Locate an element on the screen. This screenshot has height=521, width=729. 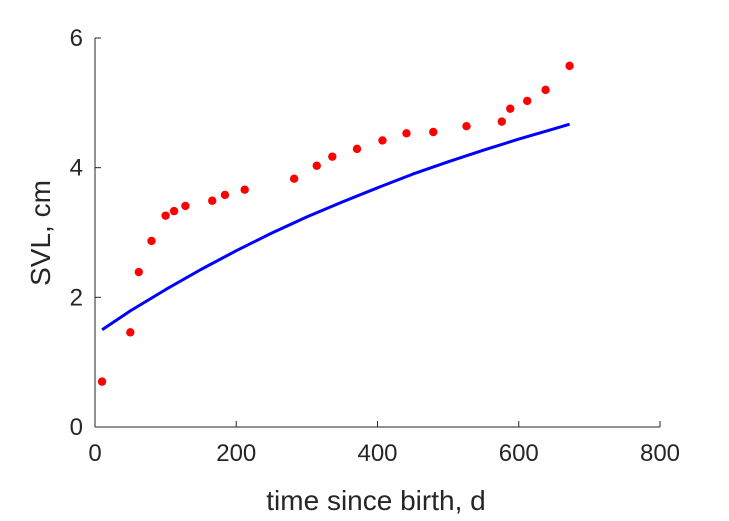
x-tick-label: 0 is located at coordinates (94, 453).